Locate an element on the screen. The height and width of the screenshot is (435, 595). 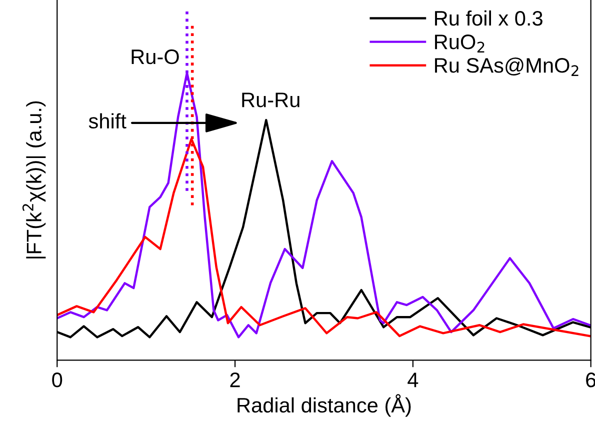
x-tick-label: 0 is located at coordinates (57, 380).